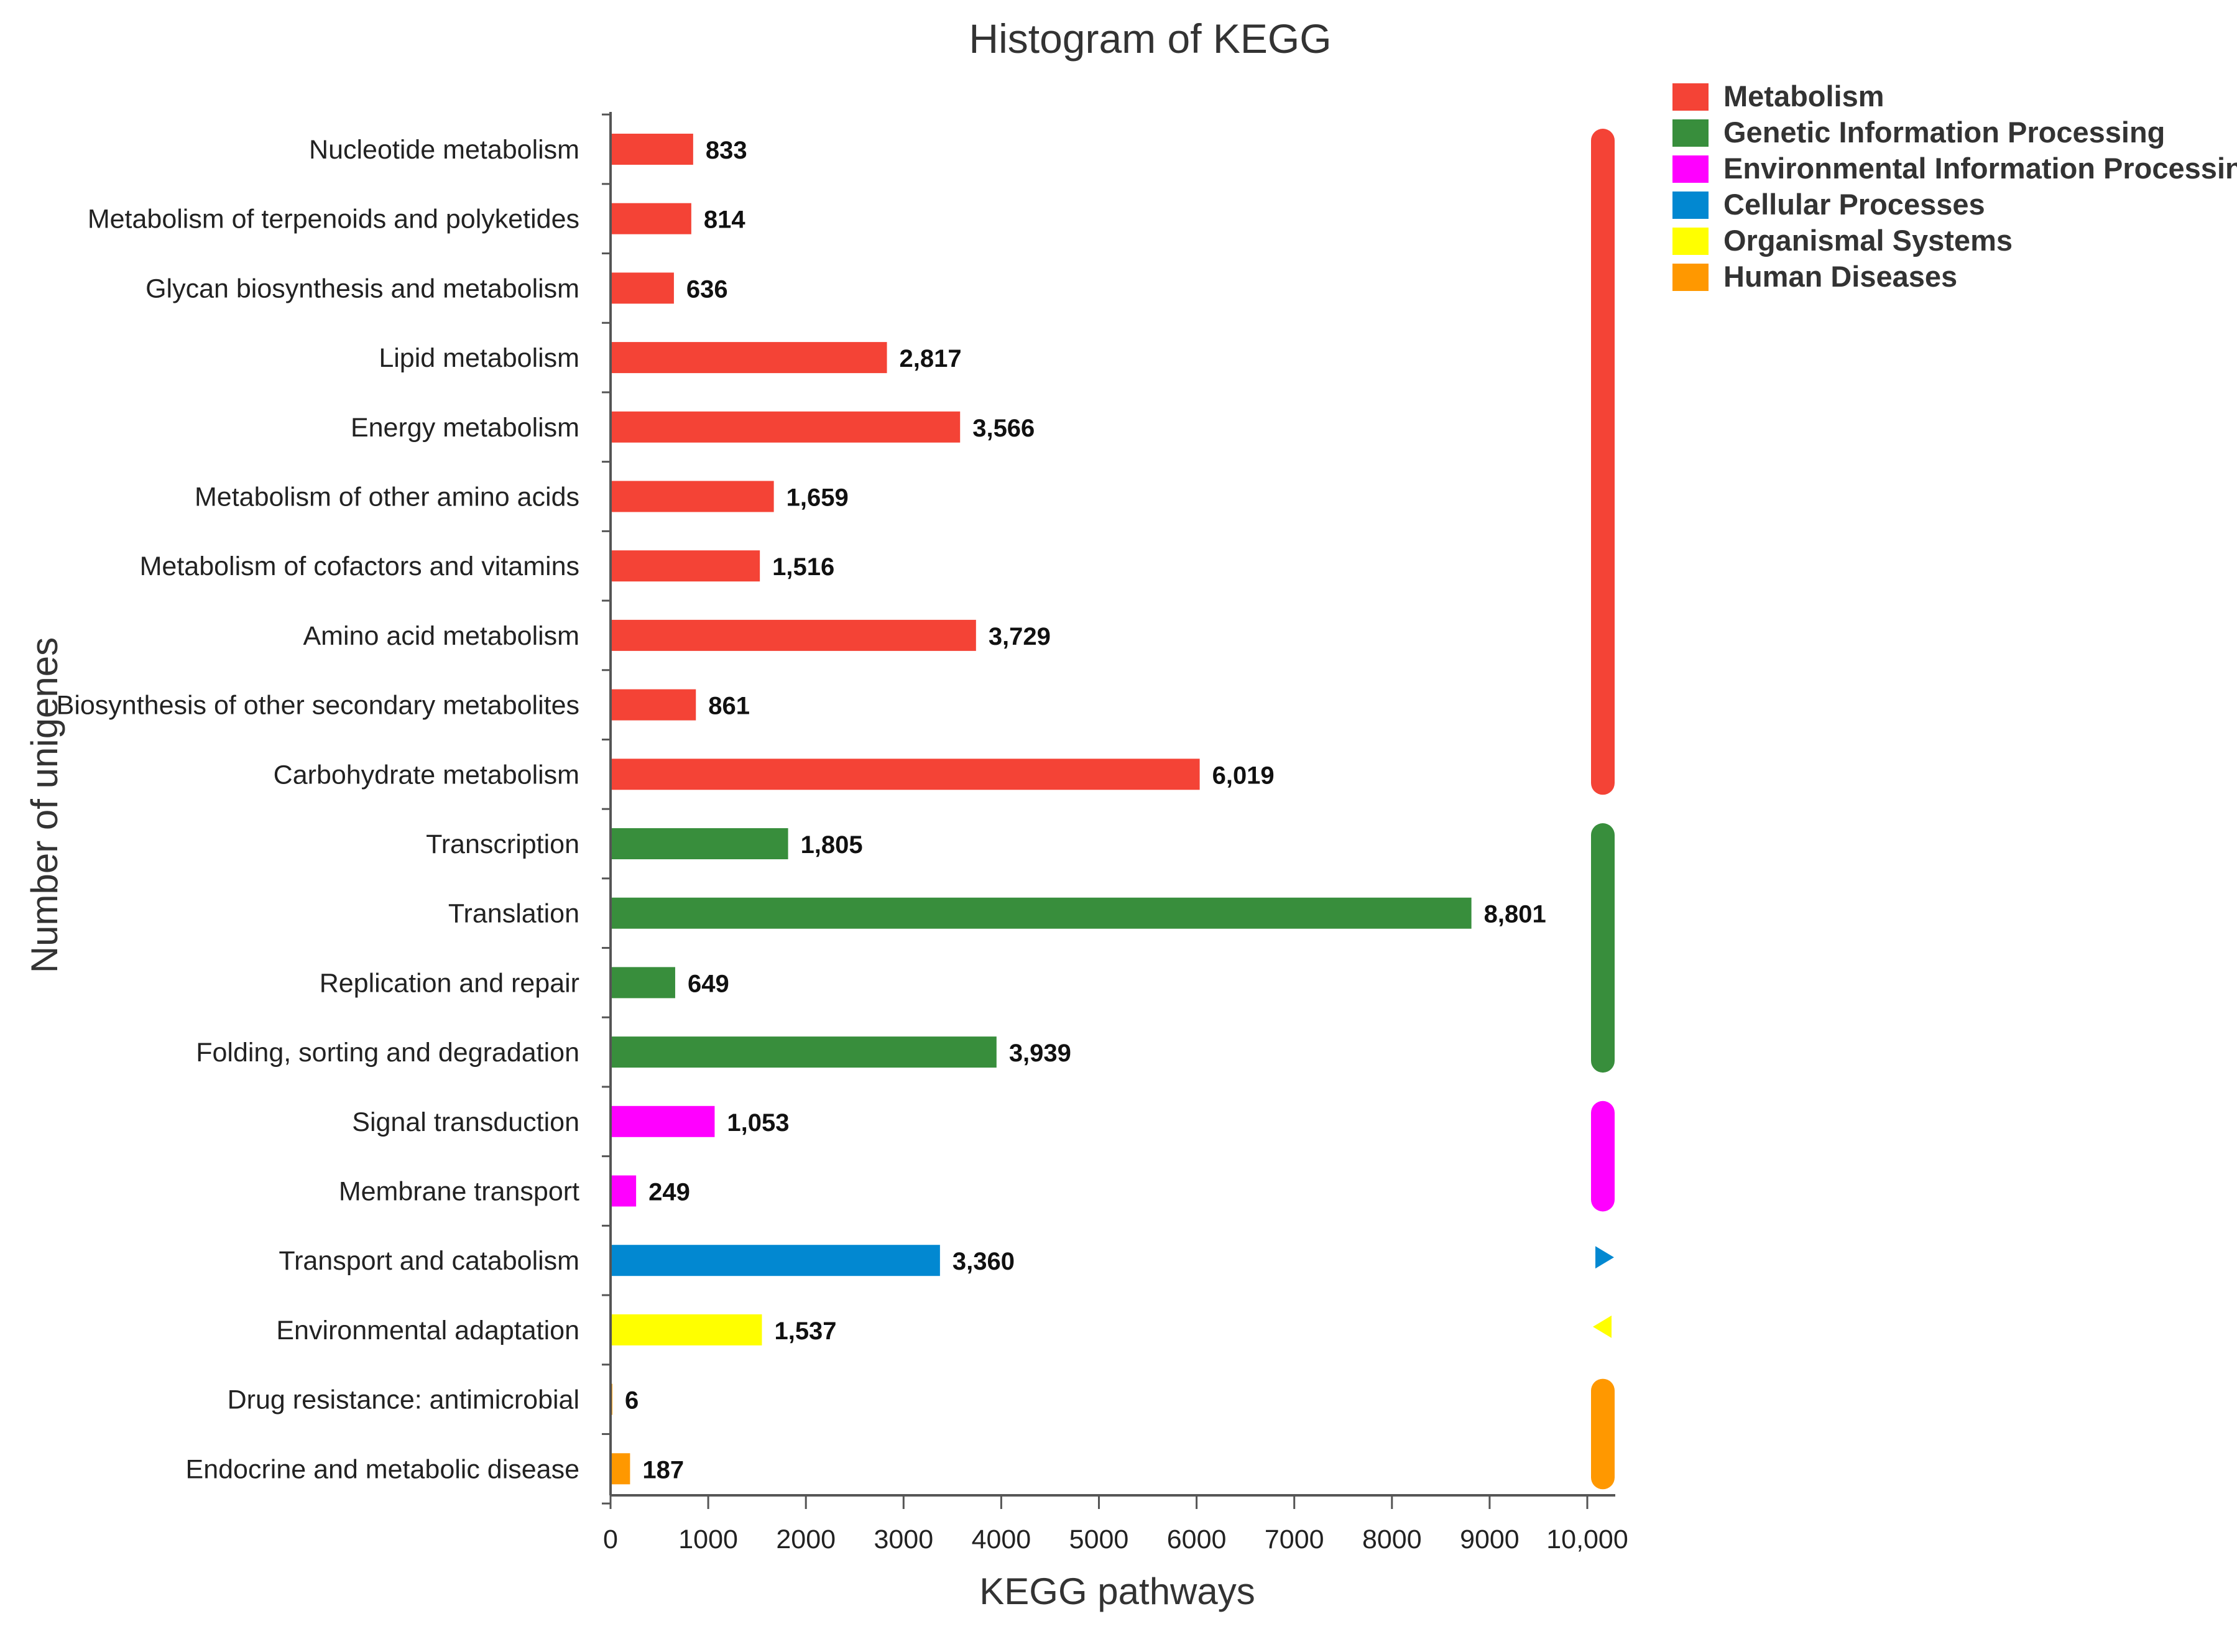  Describe the element at coordinates (726, 150) in the screenshot. I see `value-label: 833` at that location.